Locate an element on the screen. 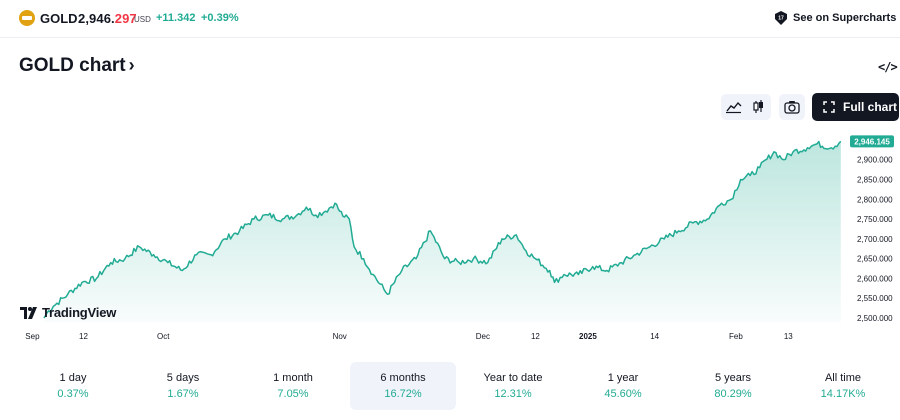 Image resolution: width=900 pixels, height=420 pixels. period-value: 80.29% is located at coordinates (733, 394).